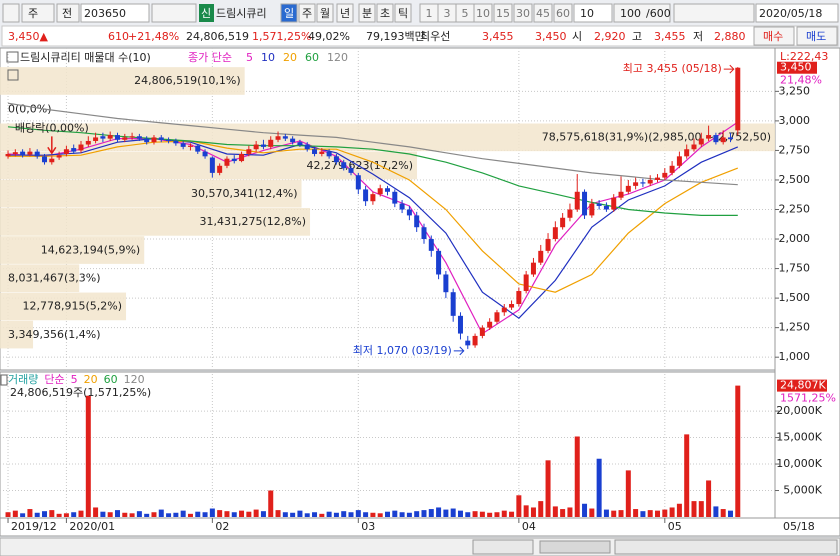  I want to click on badge: 신, so click(206, 13).